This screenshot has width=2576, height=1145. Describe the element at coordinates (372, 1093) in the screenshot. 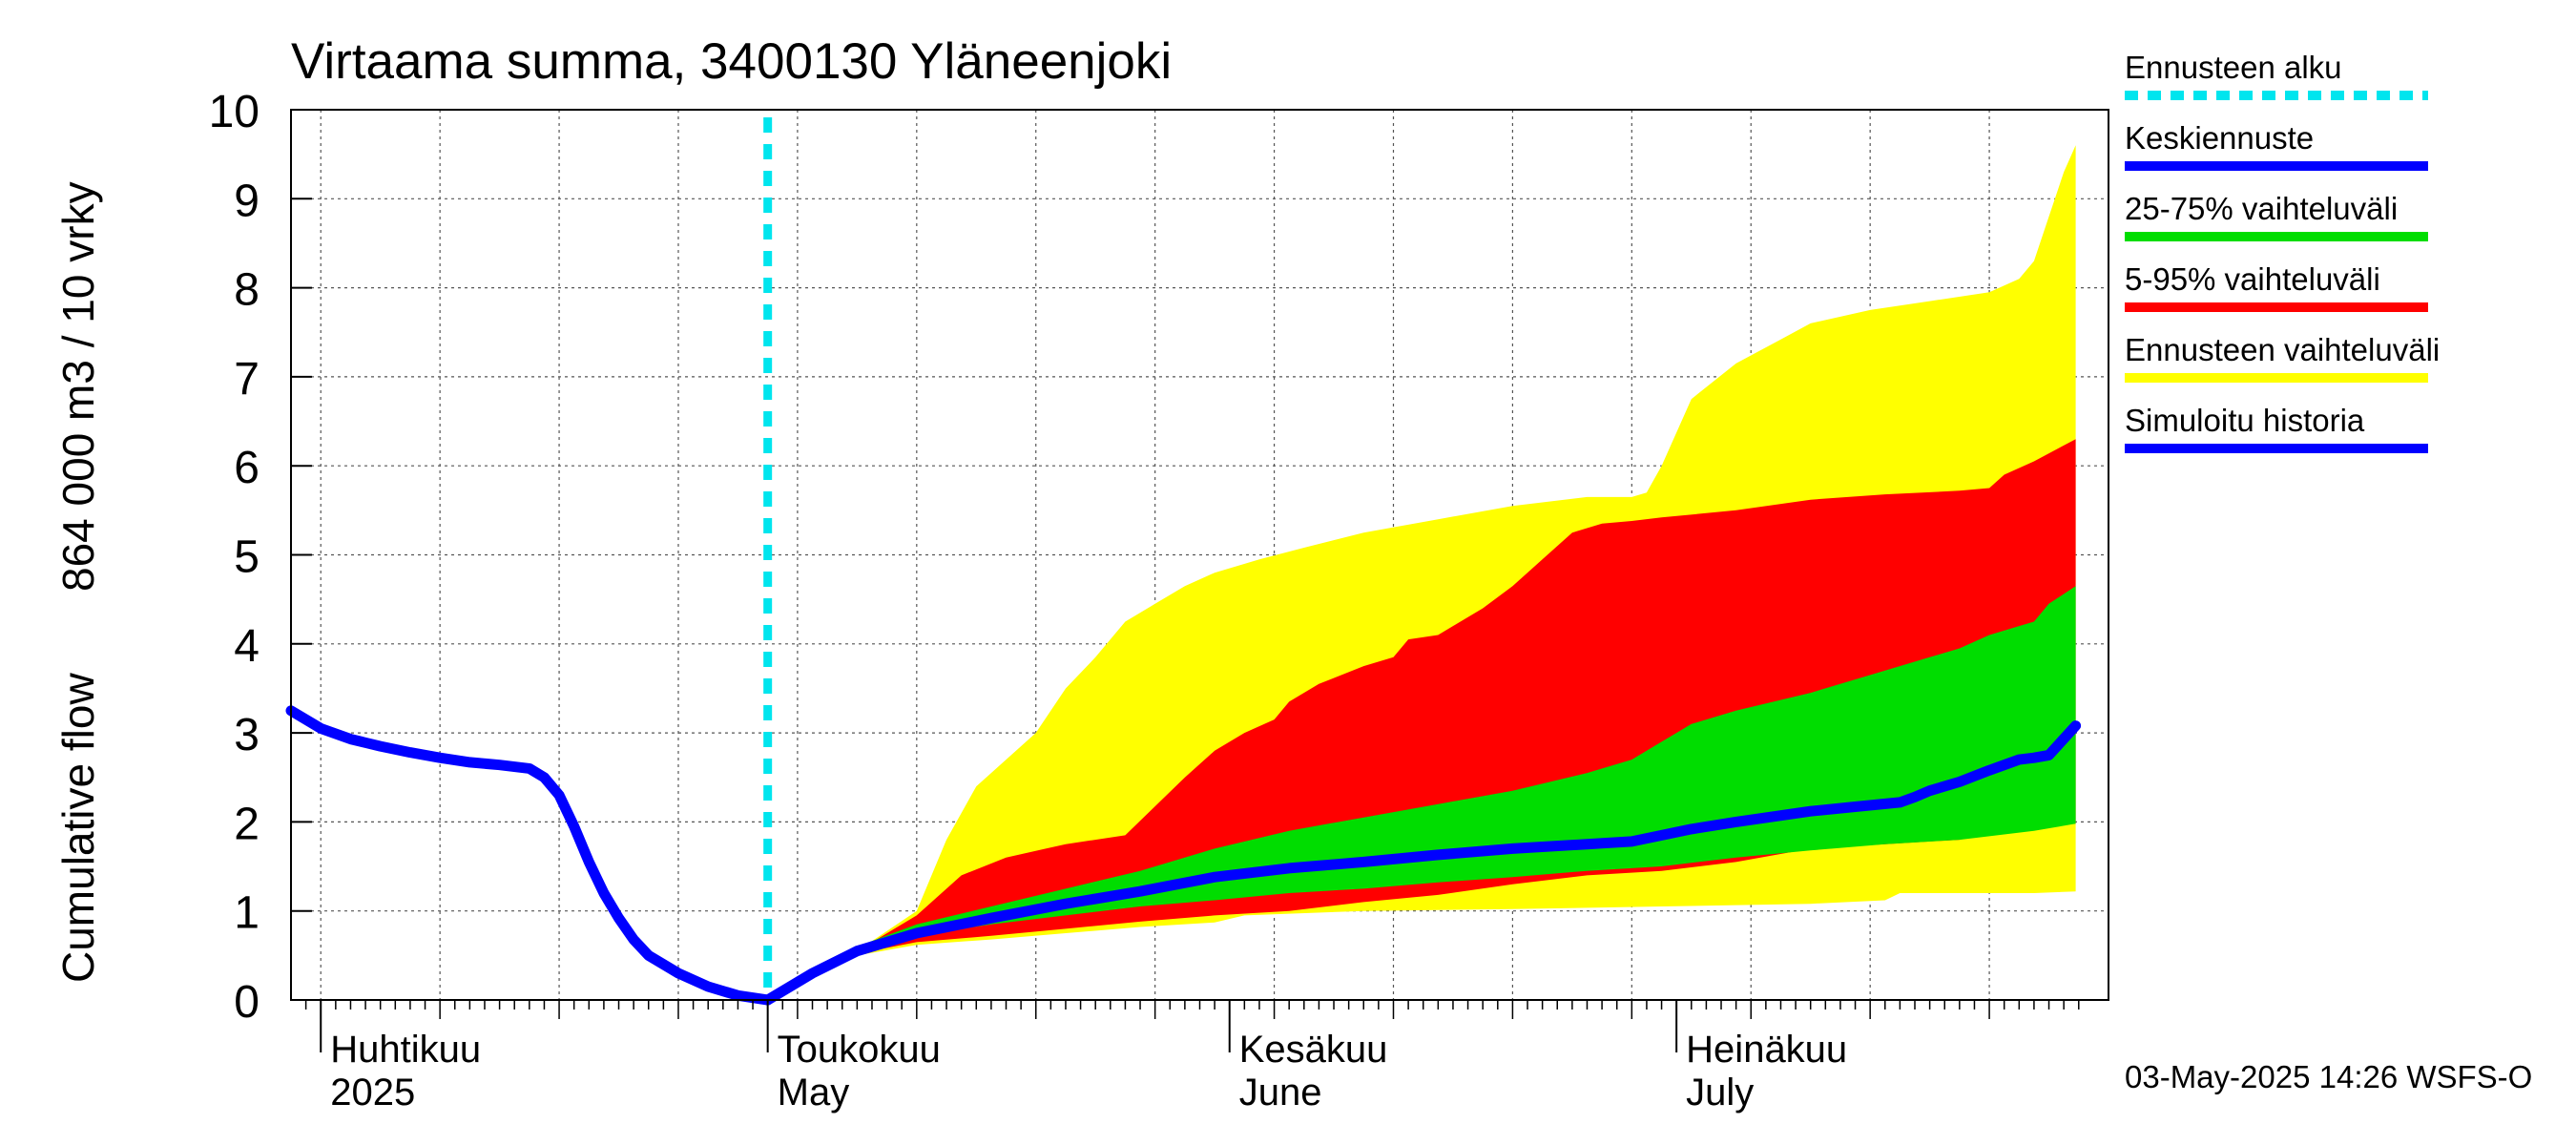

I see `month-label-en: 2025` at that location.